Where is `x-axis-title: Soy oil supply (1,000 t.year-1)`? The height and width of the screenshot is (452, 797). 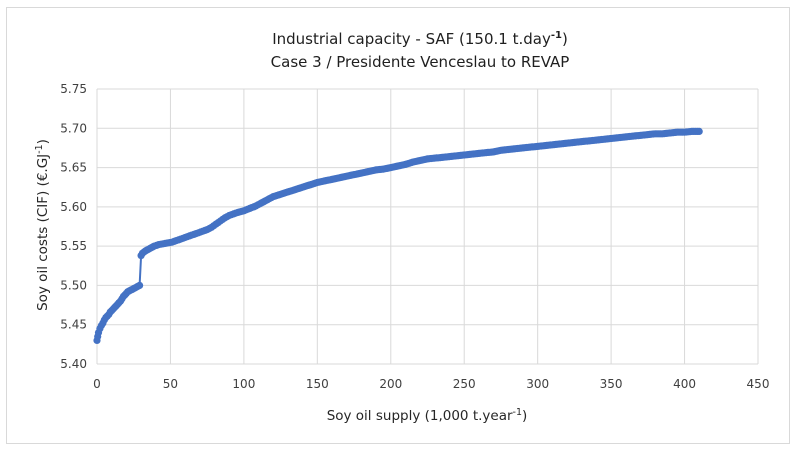 x-axis-title: Soy oil supply (1,000 t.year-1) is located at coordinates (427, 415).